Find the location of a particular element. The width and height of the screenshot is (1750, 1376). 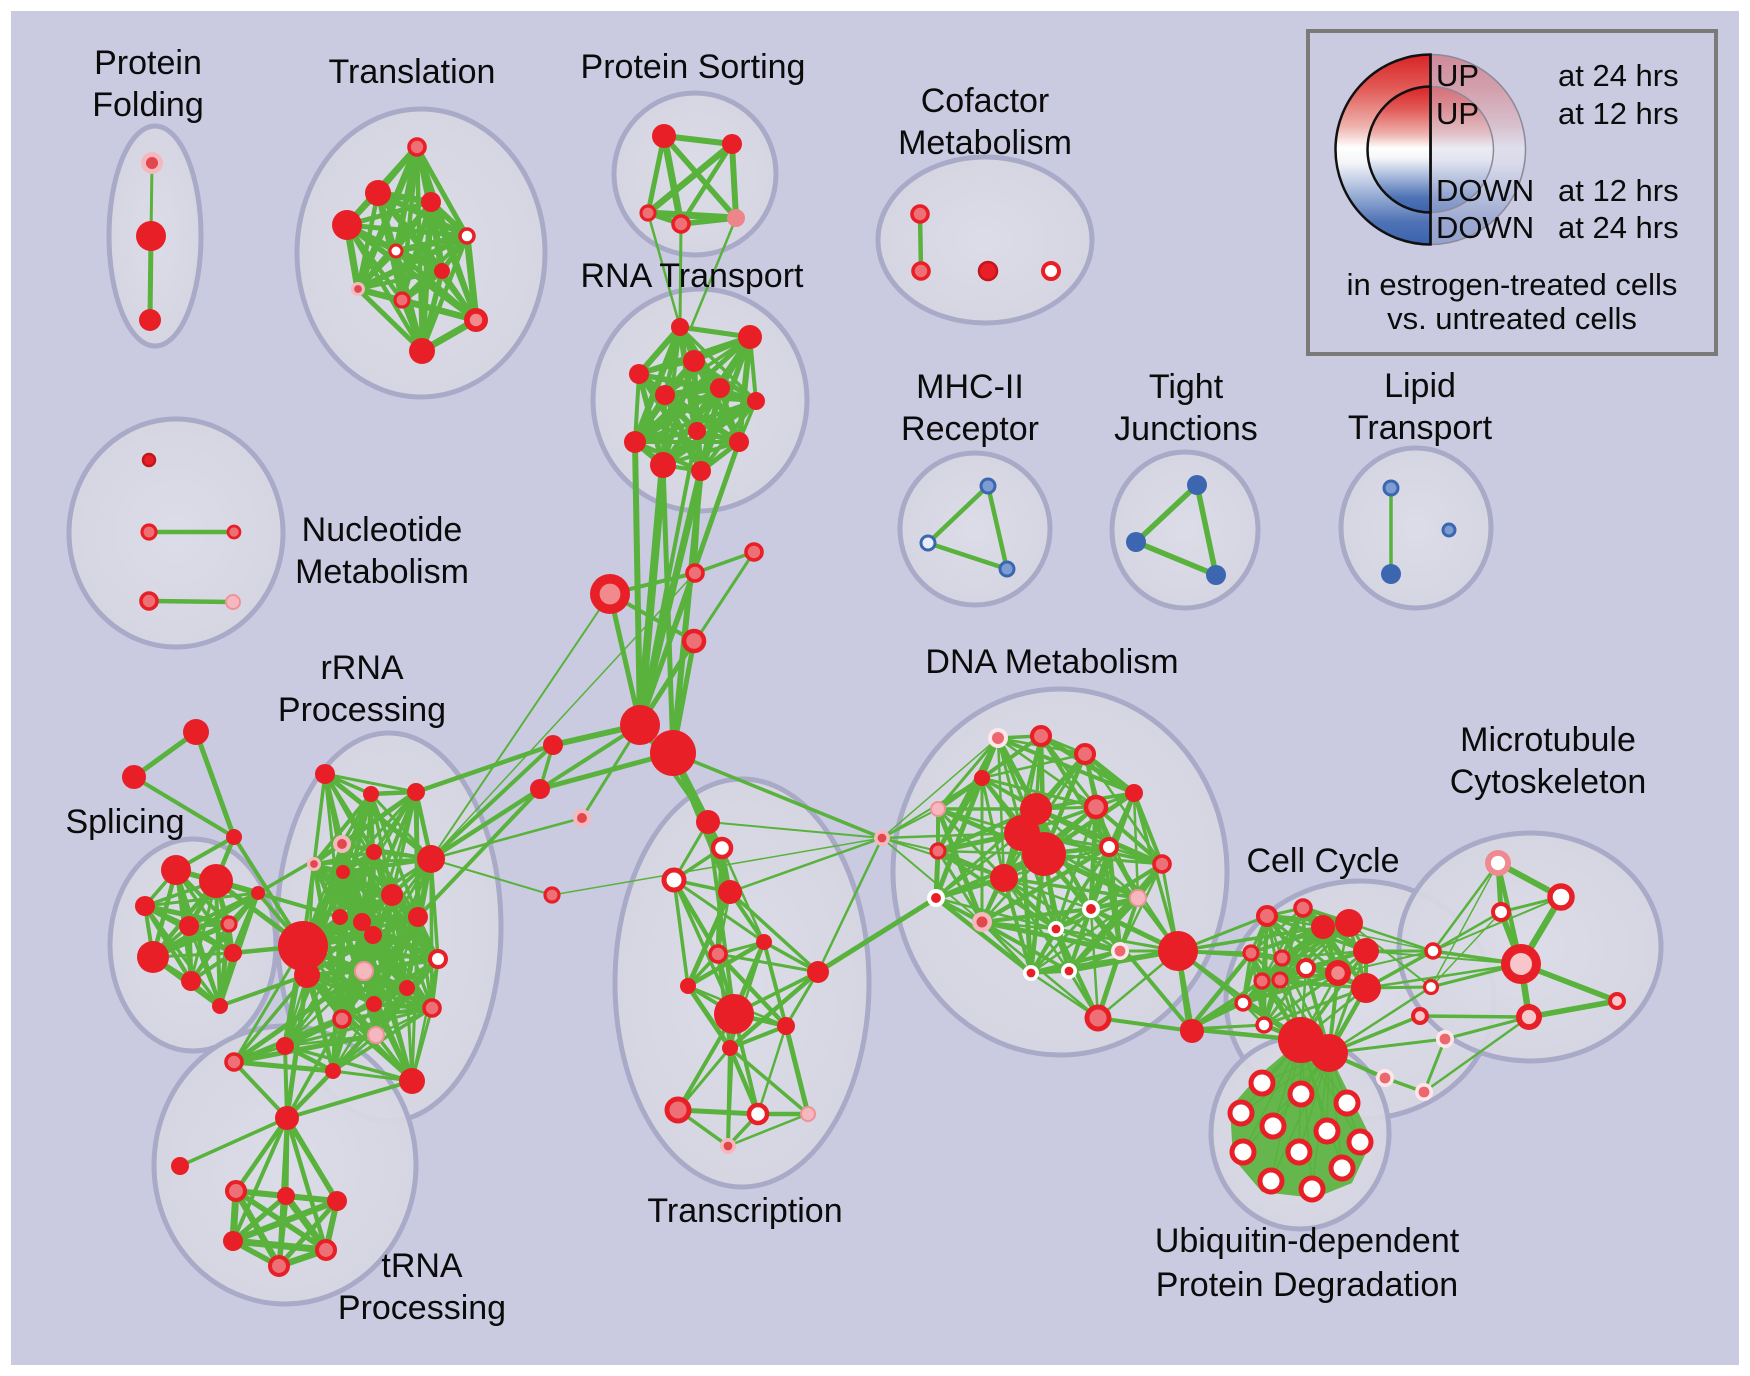

svg-text: RNA Transport is located at coordinates (693, 276).